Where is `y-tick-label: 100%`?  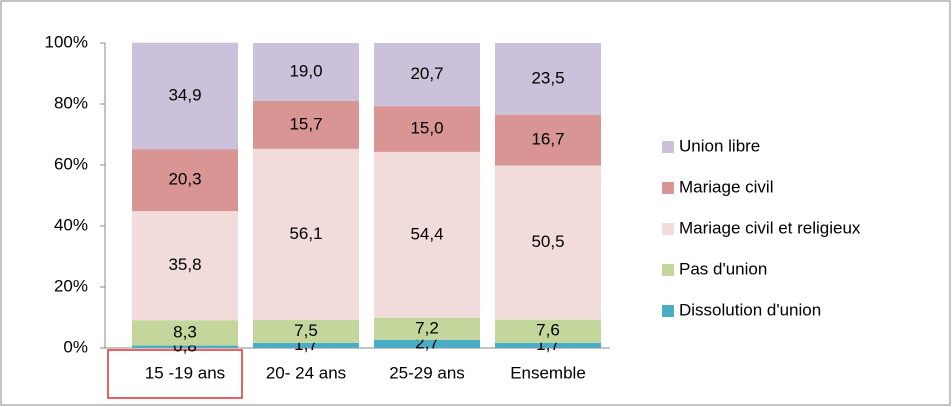
y-tick-label: 100% is located at coordinates (66, 41).